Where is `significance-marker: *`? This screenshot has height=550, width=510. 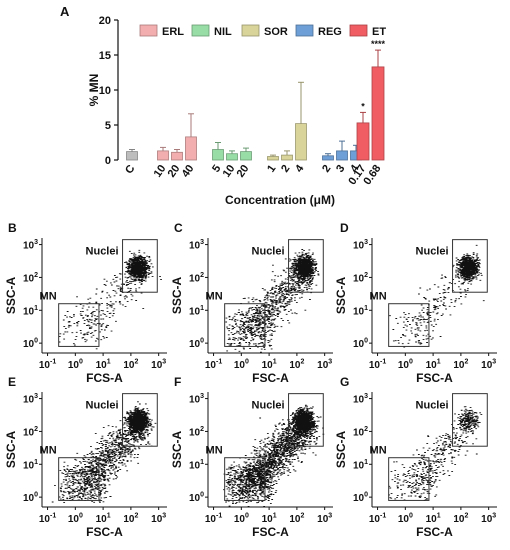
significance-marker: * is located at coordinates (363, 106).